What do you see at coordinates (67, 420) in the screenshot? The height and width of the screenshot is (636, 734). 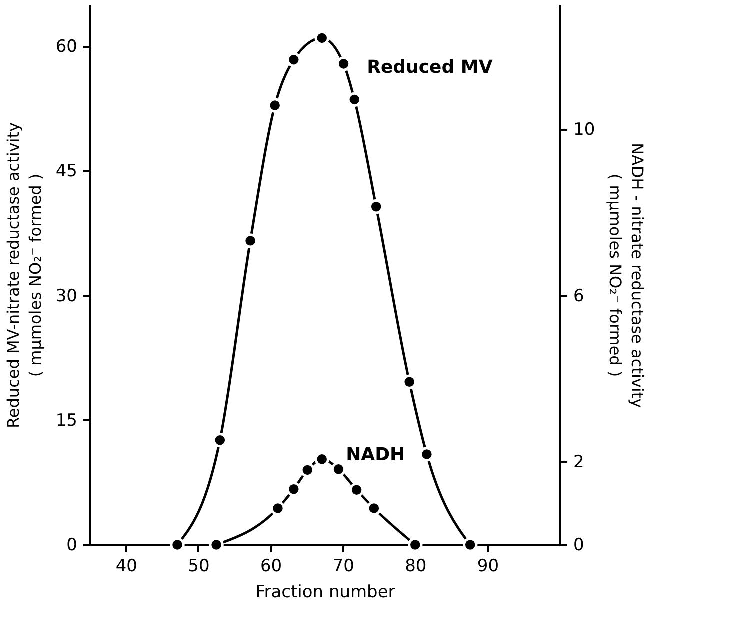 I see `y-tick-label: 15` at bounding box center [67, 420].